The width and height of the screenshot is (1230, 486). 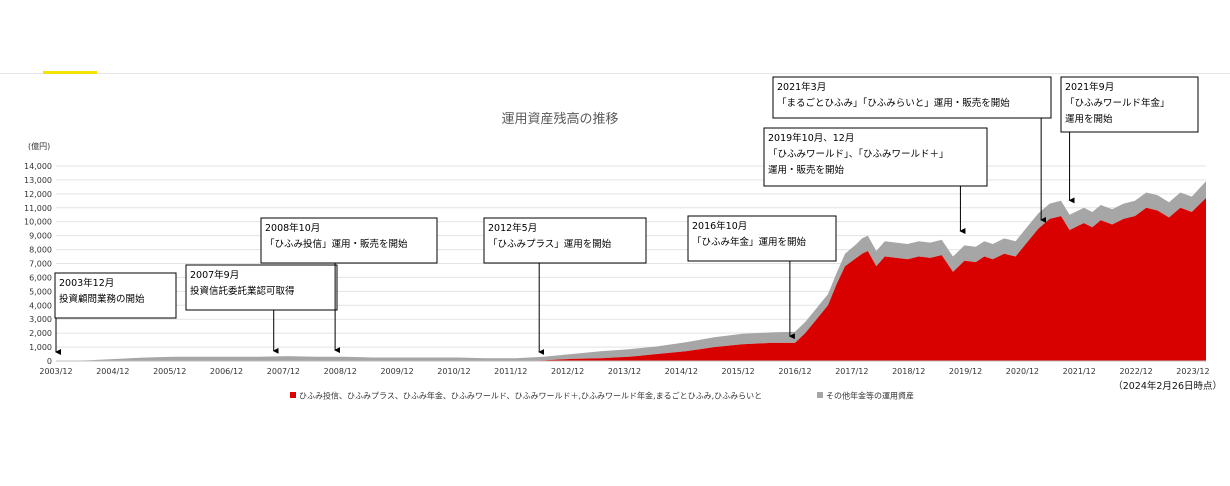 What do you see at coordinates (1192, 371) in the screenshot?
I see `x-tick-label: 2023/12` at bounding box center [1192, 371].